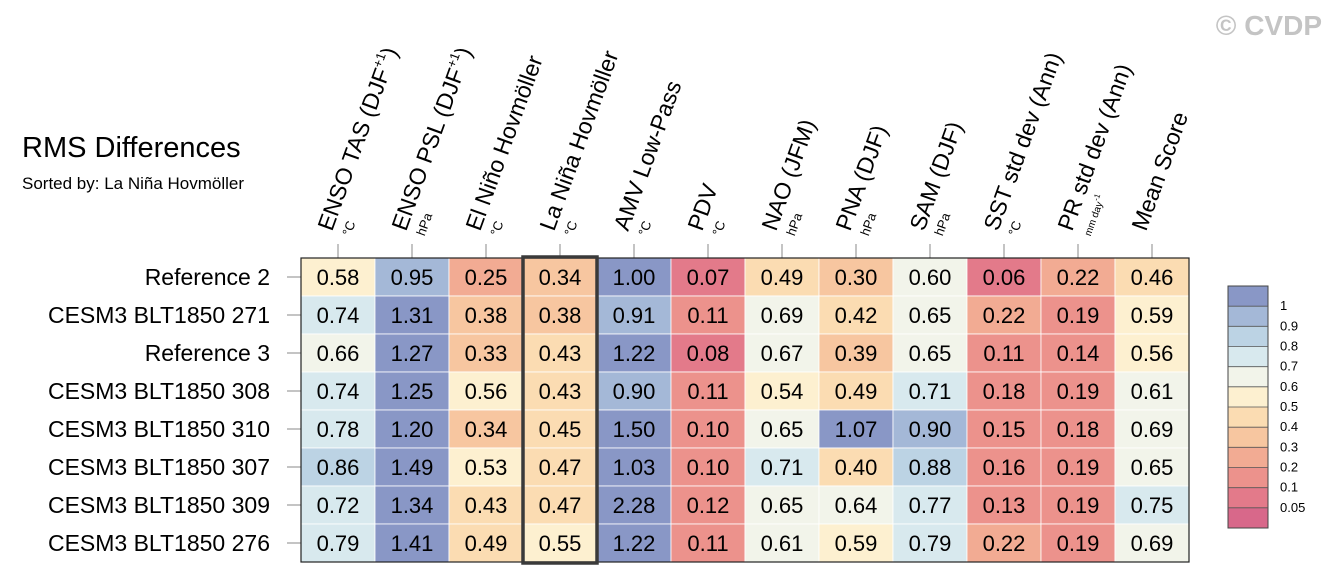 The width and height of the screenshot is (1332, 579). Describe the element at coordinates (856, 429) in the screenshot. I see `cell-value-label: 1.07` at that location.